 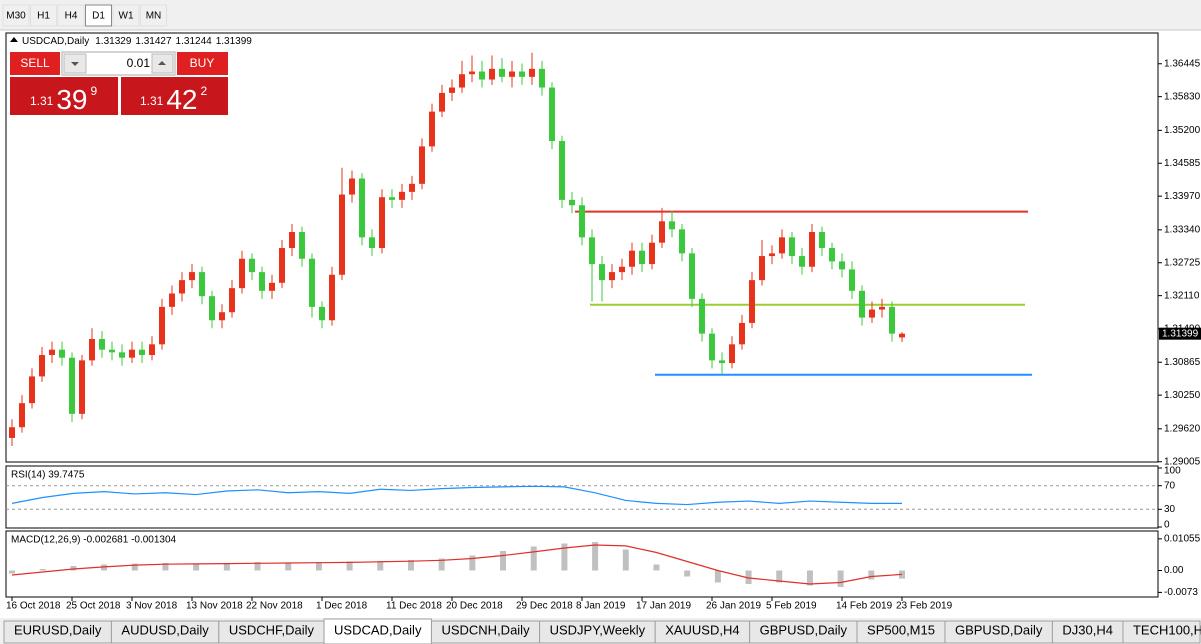 What do you see at coordinates (93, 606) in the screenshot?
I see `x-tick-label: 25 Oct 2018` at bounding box center [93, 606].